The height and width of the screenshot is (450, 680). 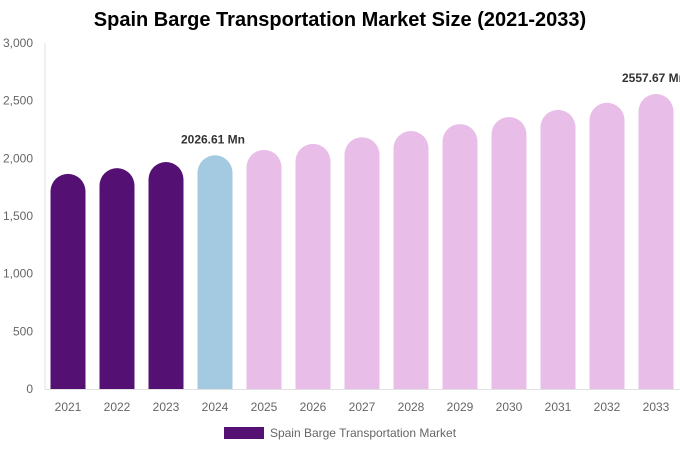 I want to click on y-tick-label: 1,500, so click(x=18, y=216).